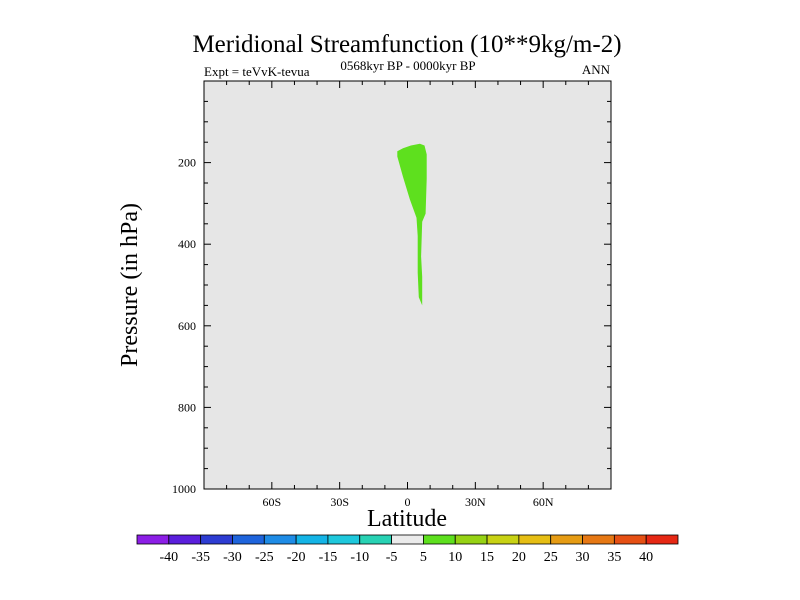 This screenshot has width=800, height=600. What do you see at coordinates (406, 44) in the screenshot?
I see `chart-title: Meridional Streamfunction (10**9kg/m-2)` at bounding box center [406, 44].